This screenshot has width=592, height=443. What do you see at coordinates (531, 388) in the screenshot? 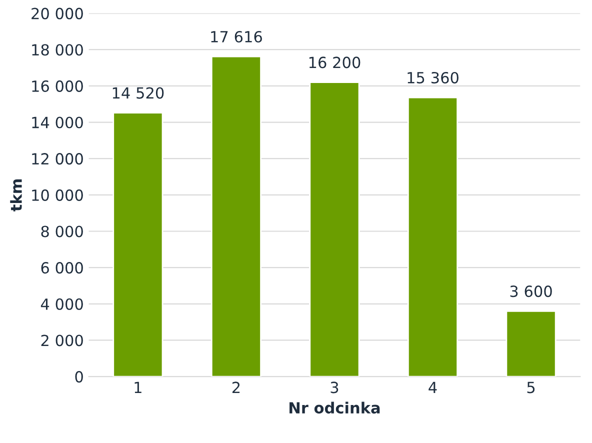
I see `x-tick-label: 5` at bounding box center [531, 388].